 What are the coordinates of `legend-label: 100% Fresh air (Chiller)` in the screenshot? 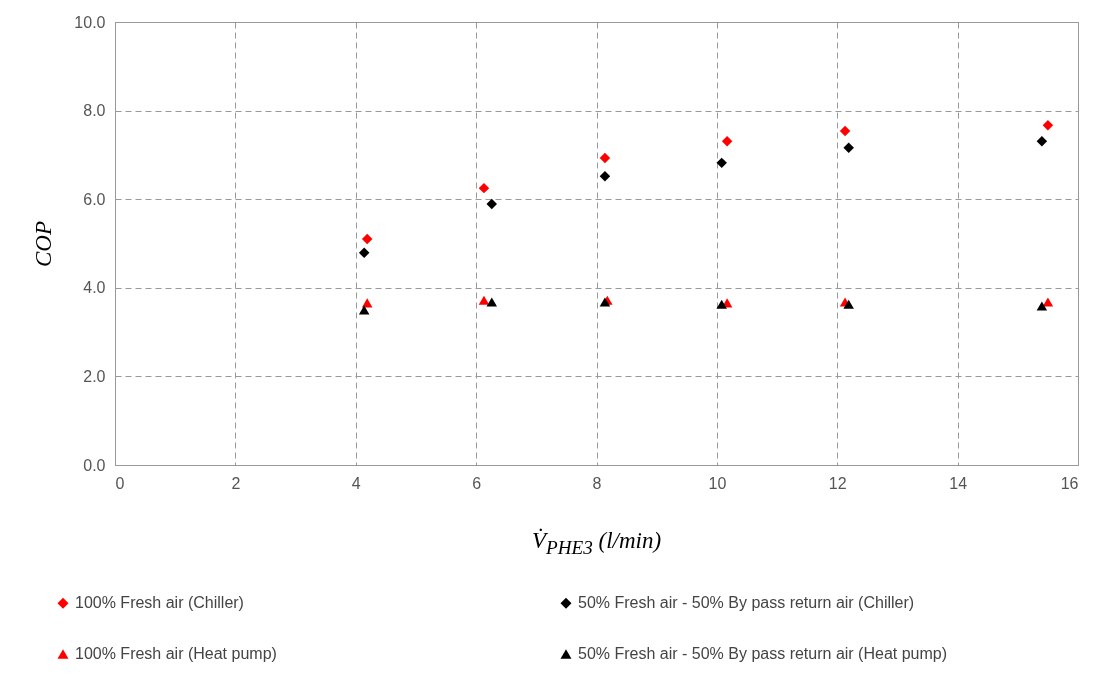 It's located at (159, 603).